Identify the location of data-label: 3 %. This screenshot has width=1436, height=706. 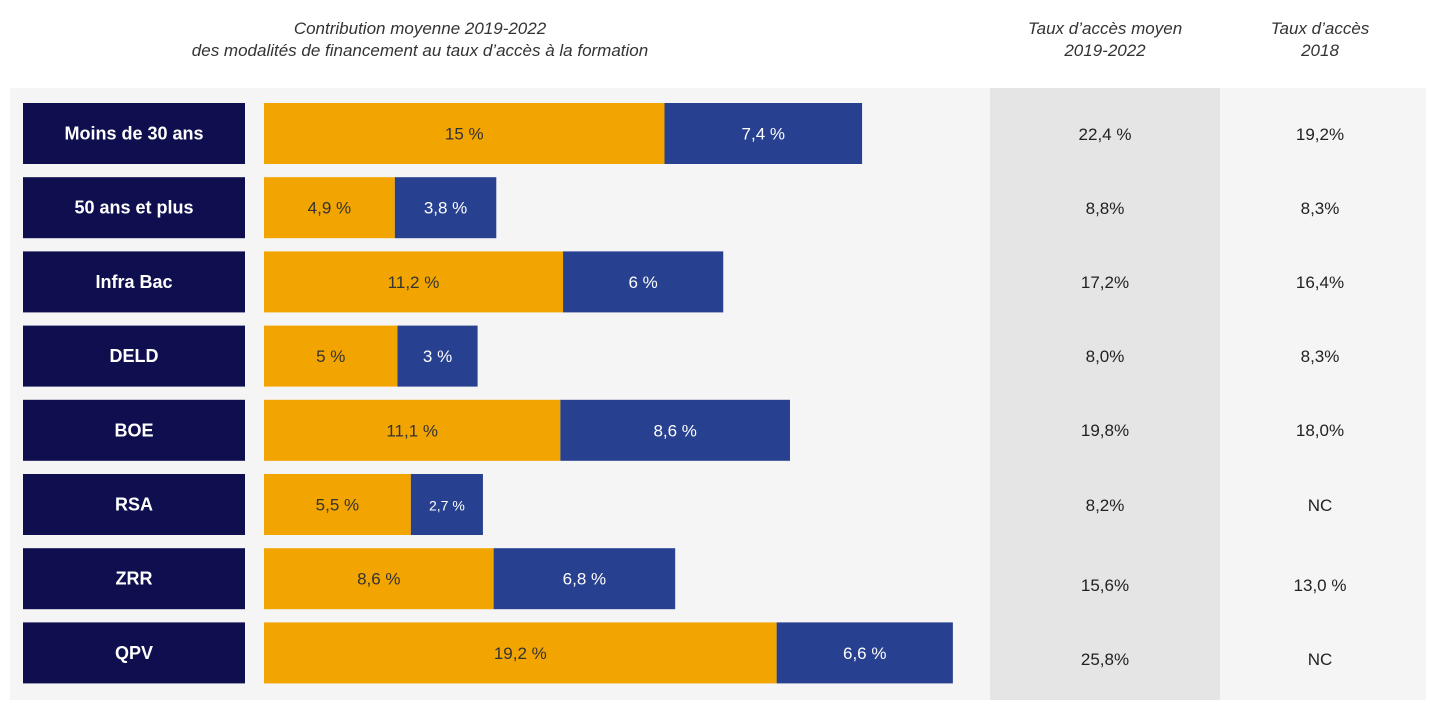
(437, 356).